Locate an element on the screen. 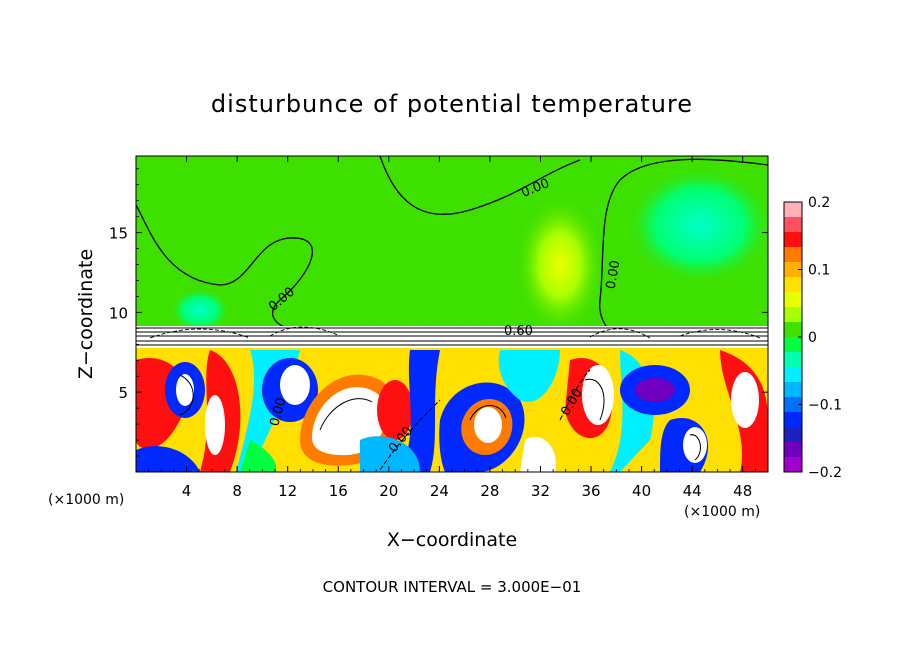  colorbar-tick-label: −0.2 is located at coordinates (825, 473).